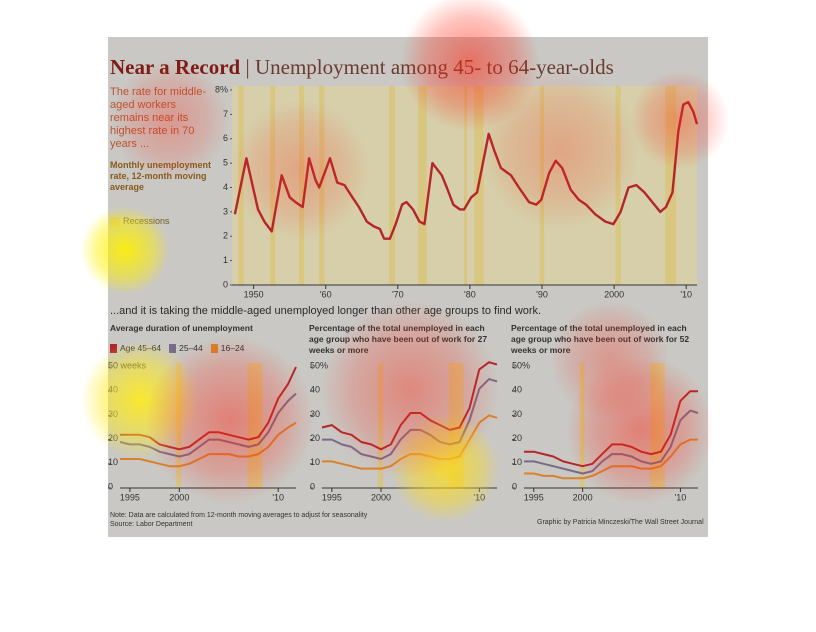 Image resolution: width=816 pixels, height=632 pixels. I want to click on legend-label: 25–44, so click(191, 348).